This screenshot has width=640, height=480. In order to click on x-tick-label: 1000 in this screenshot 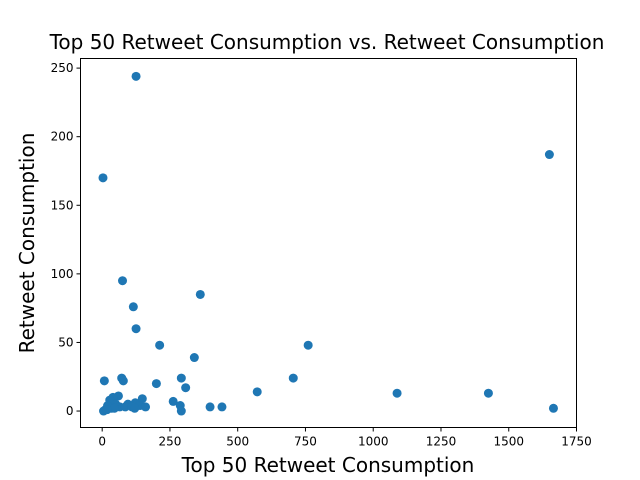, I will do `click(373, 442)`.